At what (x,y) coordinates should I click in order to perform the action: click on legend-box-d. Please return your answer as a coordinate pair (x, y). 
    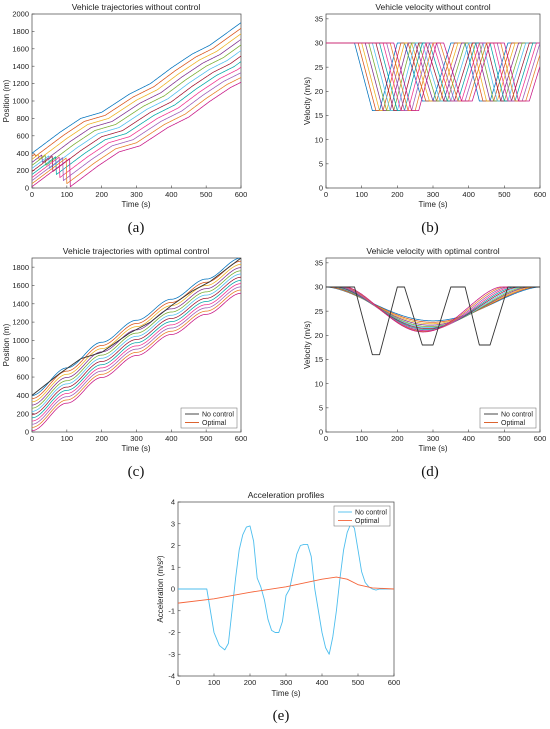
    Looking at the image, I should click on (508, 418).